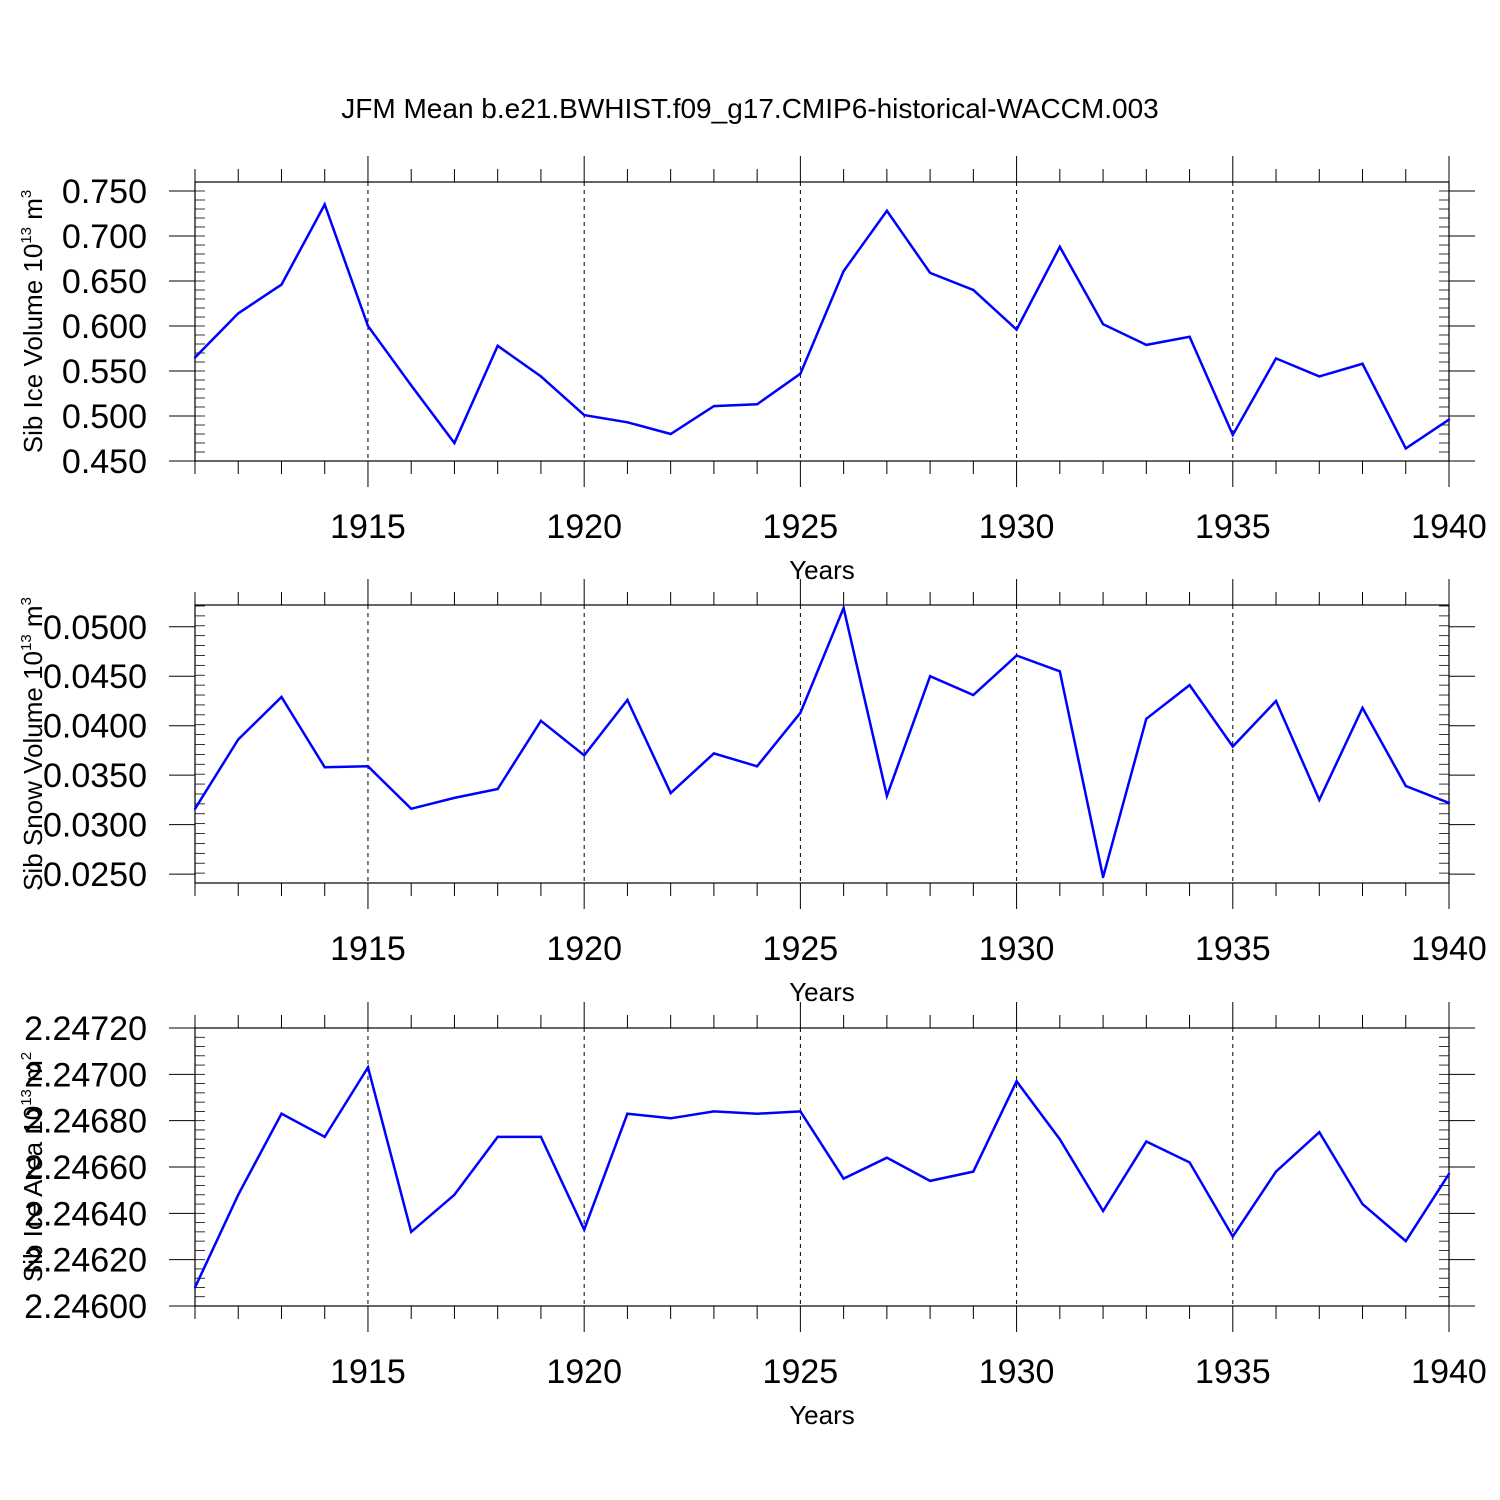  Describe the element at coordinates (95, 727) in the screenshot. I see `y-tick-label: 0.0400` at that location.